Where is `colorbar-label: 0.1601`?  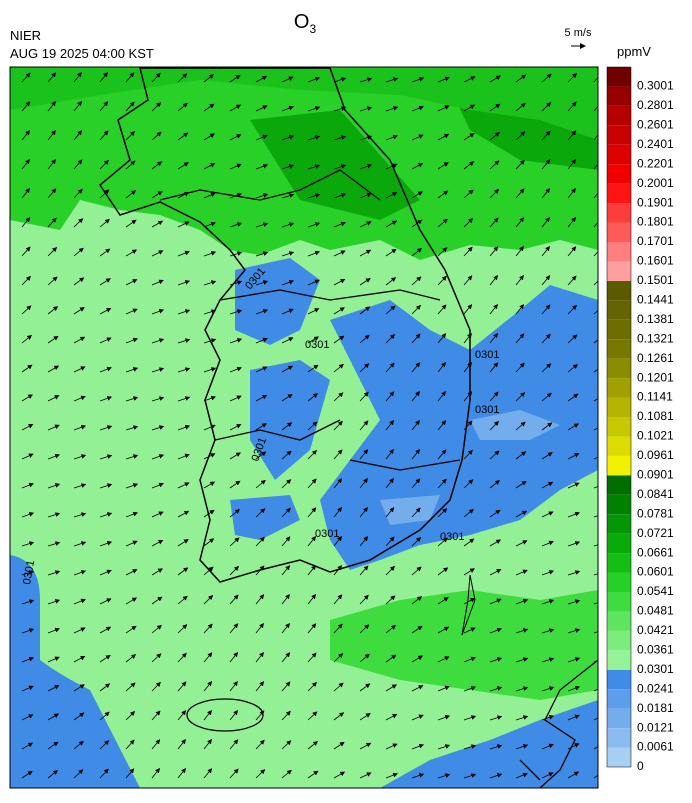 colorbar-label: 0.1601 is located at coordinates (655, 261).